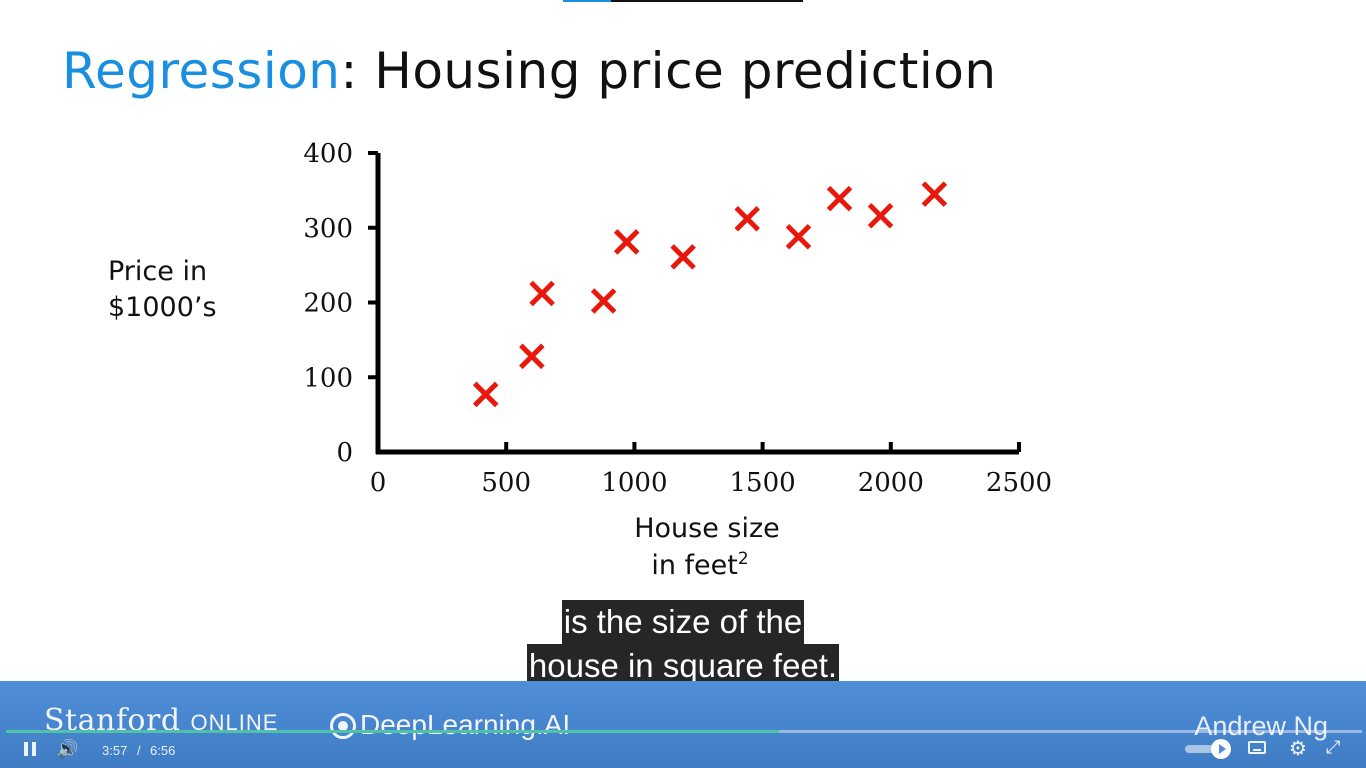  What do you see at coordinates (1257, 747) in the screenshot?
I see `captions-icon` at bounding box center [1257, 747].